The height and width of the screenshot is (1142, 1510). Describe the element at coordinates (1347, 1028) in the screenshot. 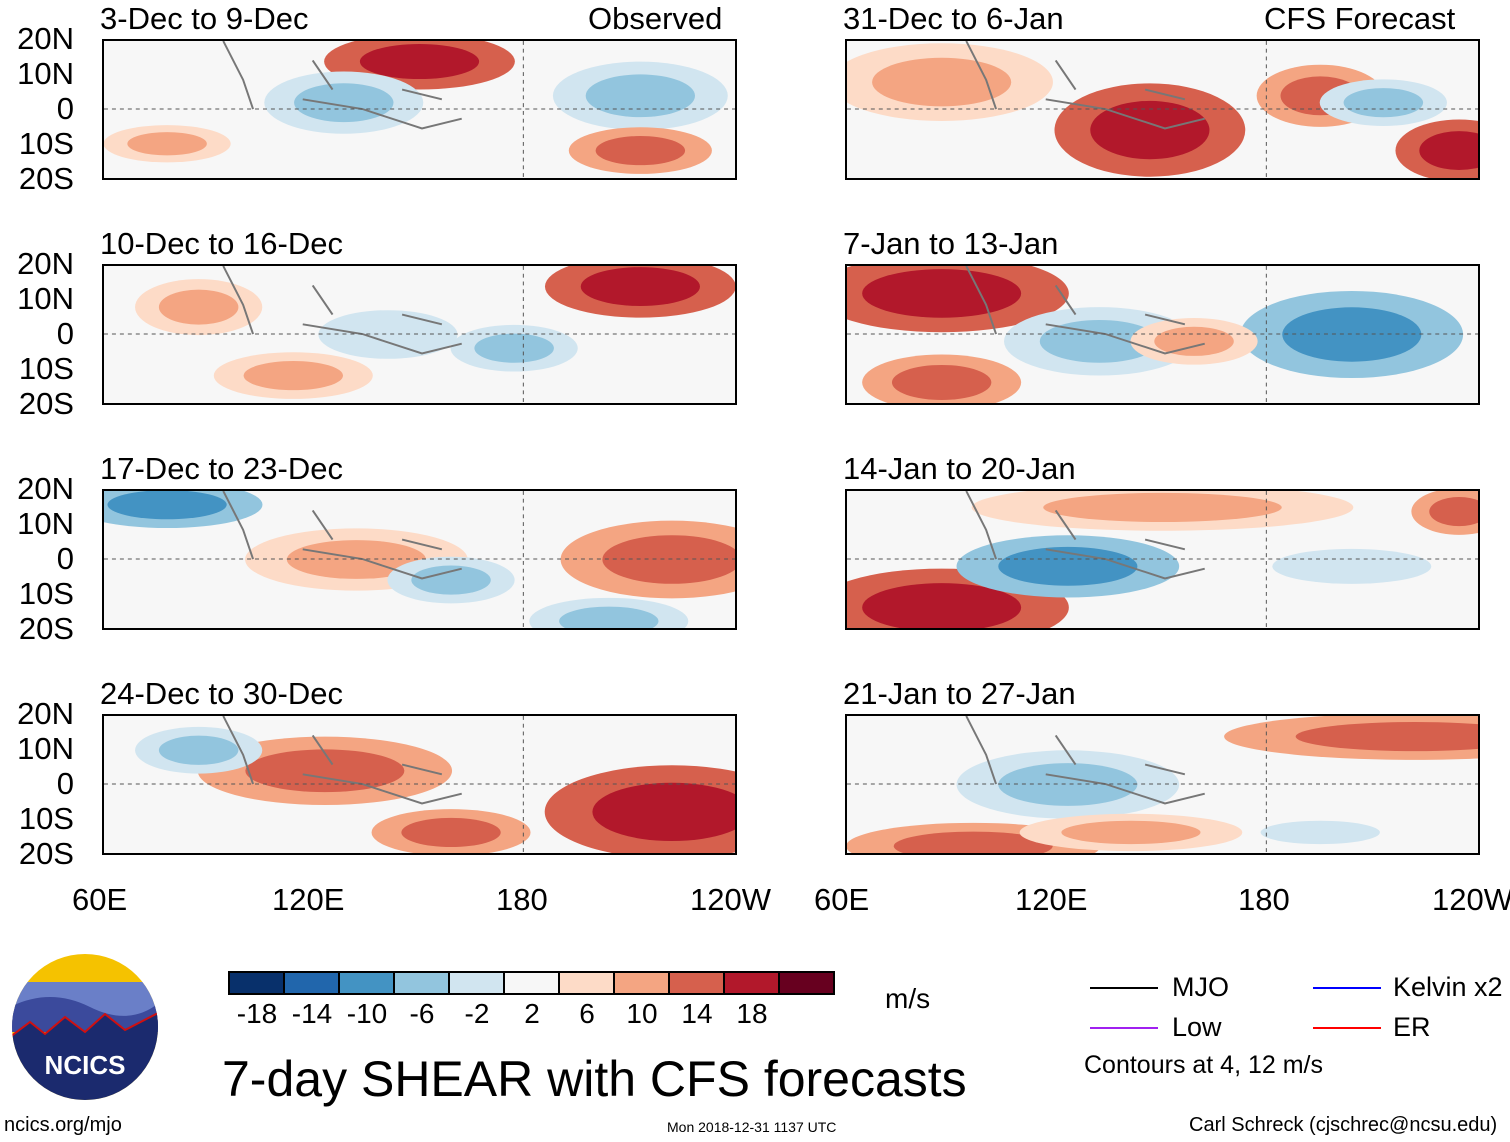

I see `legend-line-er` at that location.